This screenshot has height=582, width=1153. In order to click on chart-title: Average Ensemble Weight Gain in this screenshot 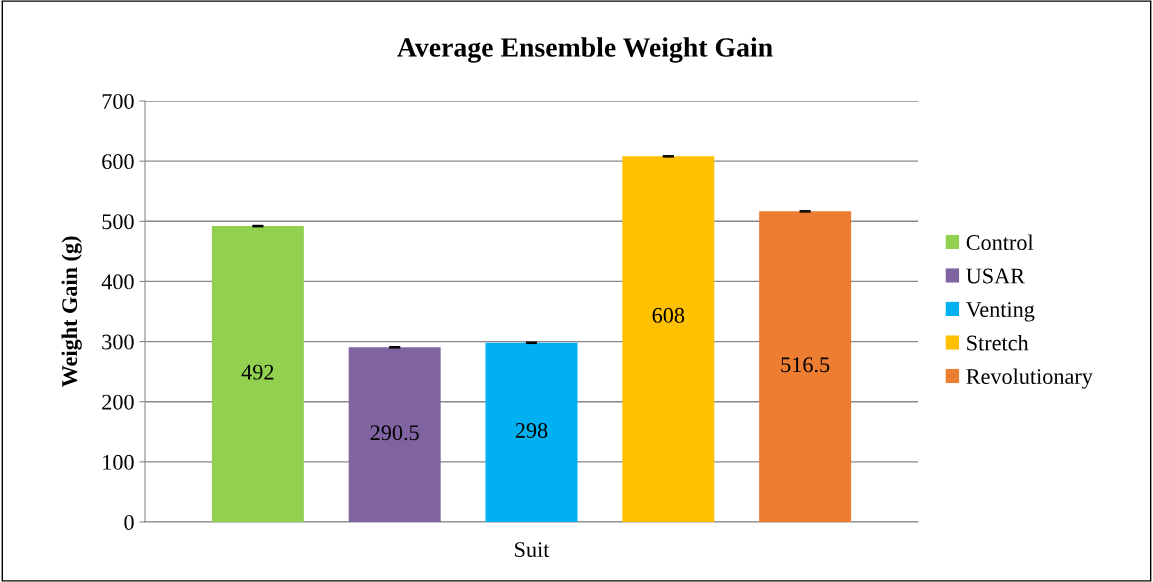, I will do `click(585, 50)`.